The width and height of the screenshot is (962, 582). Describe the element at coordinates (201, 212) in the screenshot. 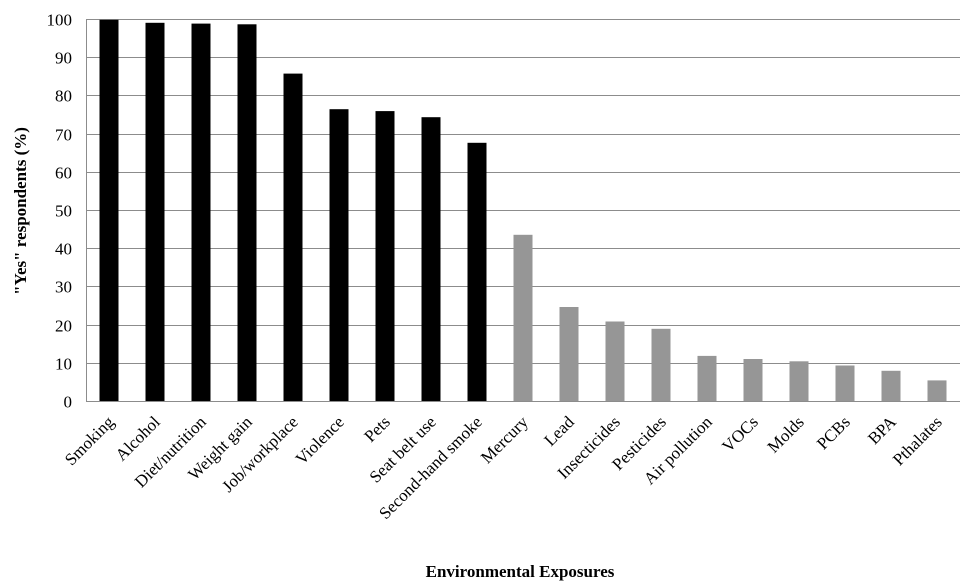

I see `bar-diet-nutrition` at that location.